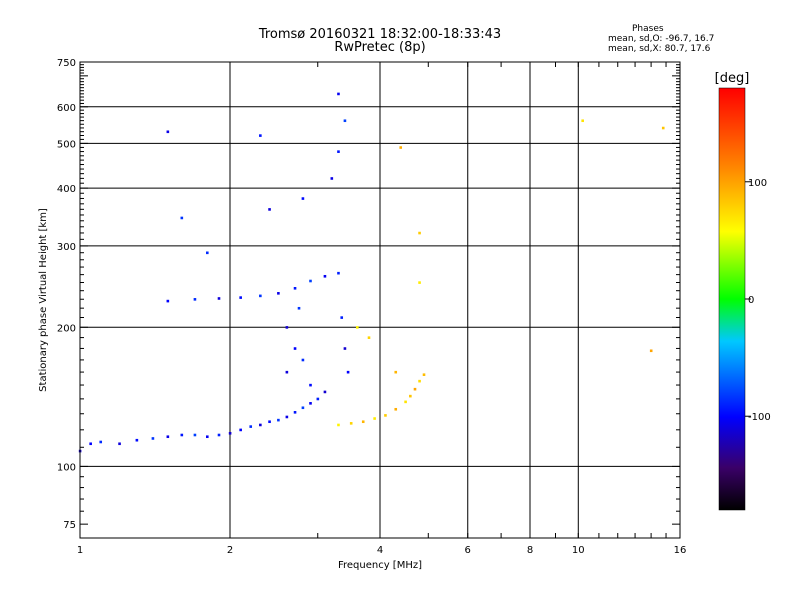 This screenshot has height=600, width=800. Describe the element at coordinates (380, 550) in the screenshot. I see `x-tick-label: 4` at that location.